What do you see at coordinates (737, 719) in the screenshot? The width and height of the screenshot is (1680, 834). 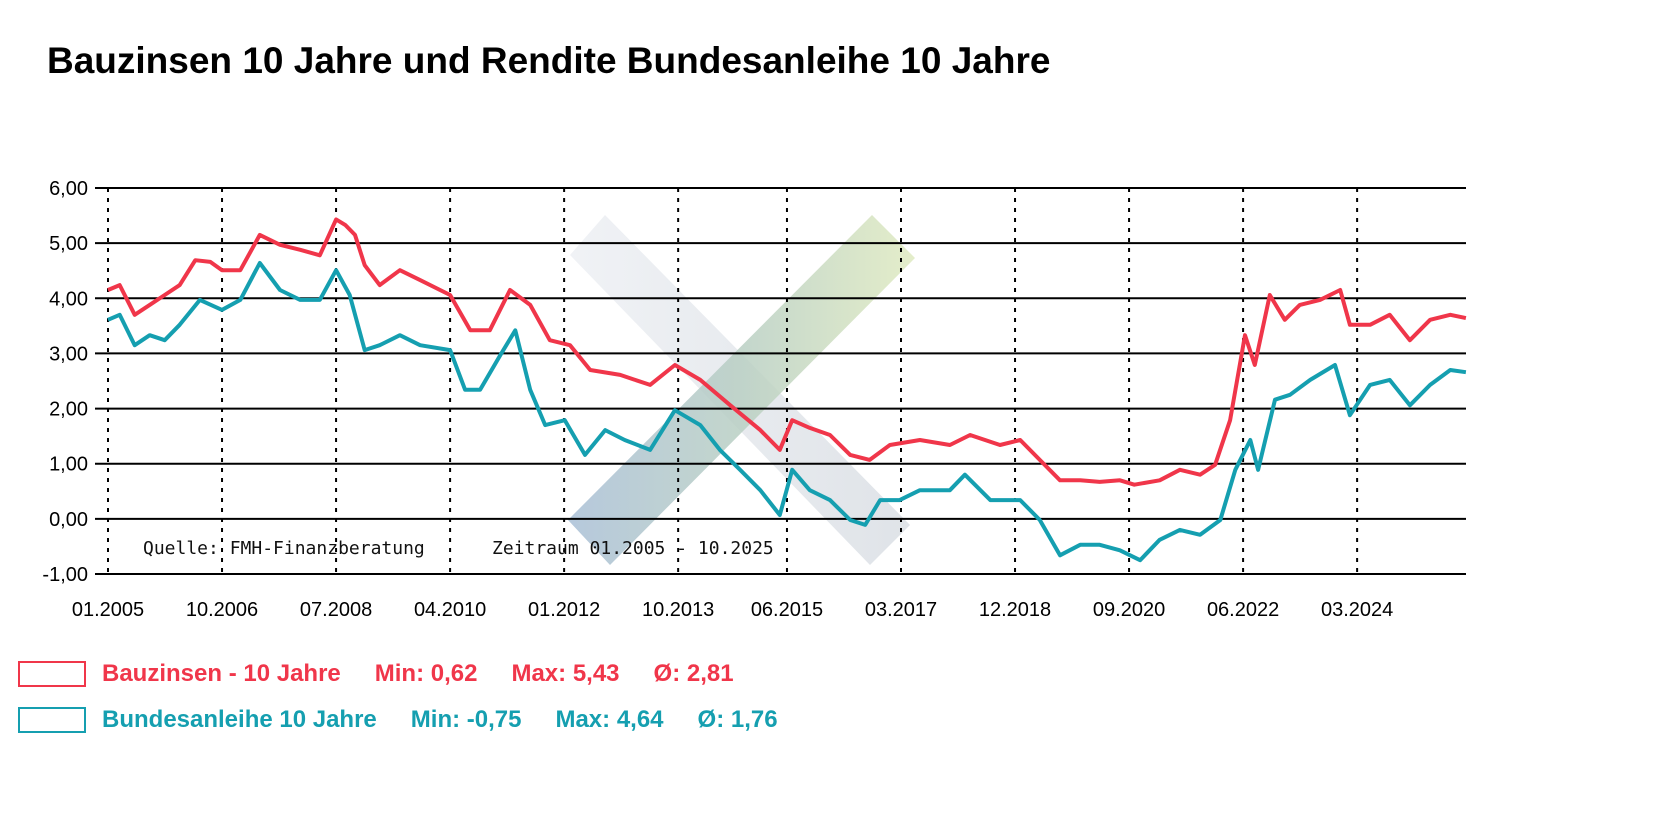 I see `legend-avg: Ø: 1,76` at bounding box center [737, 719].